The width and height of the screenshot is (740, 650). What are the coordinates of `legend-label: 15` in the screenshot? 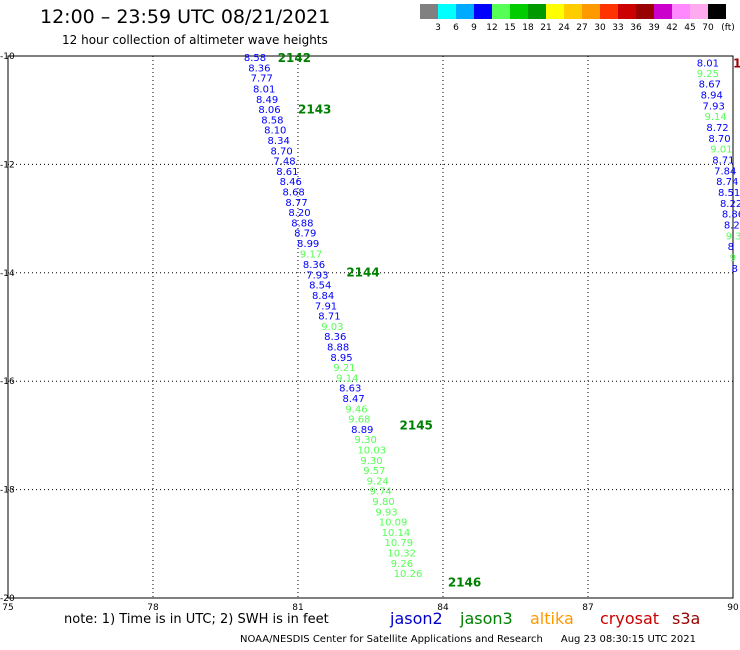 It's located at (510, 28).